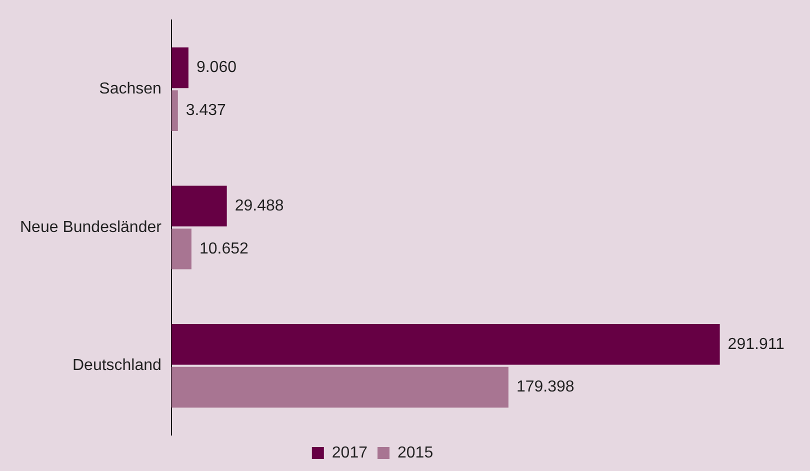  I want to click on data-label: 9.060, so click(216, 67).